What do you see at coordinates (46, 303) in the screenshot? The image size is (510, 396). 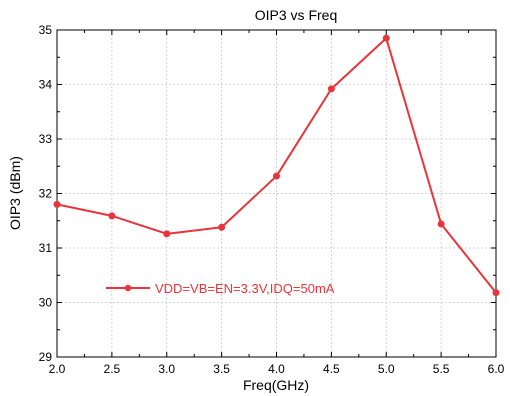 I see `y-tick-label: 30` at bounding box center [46, 303].